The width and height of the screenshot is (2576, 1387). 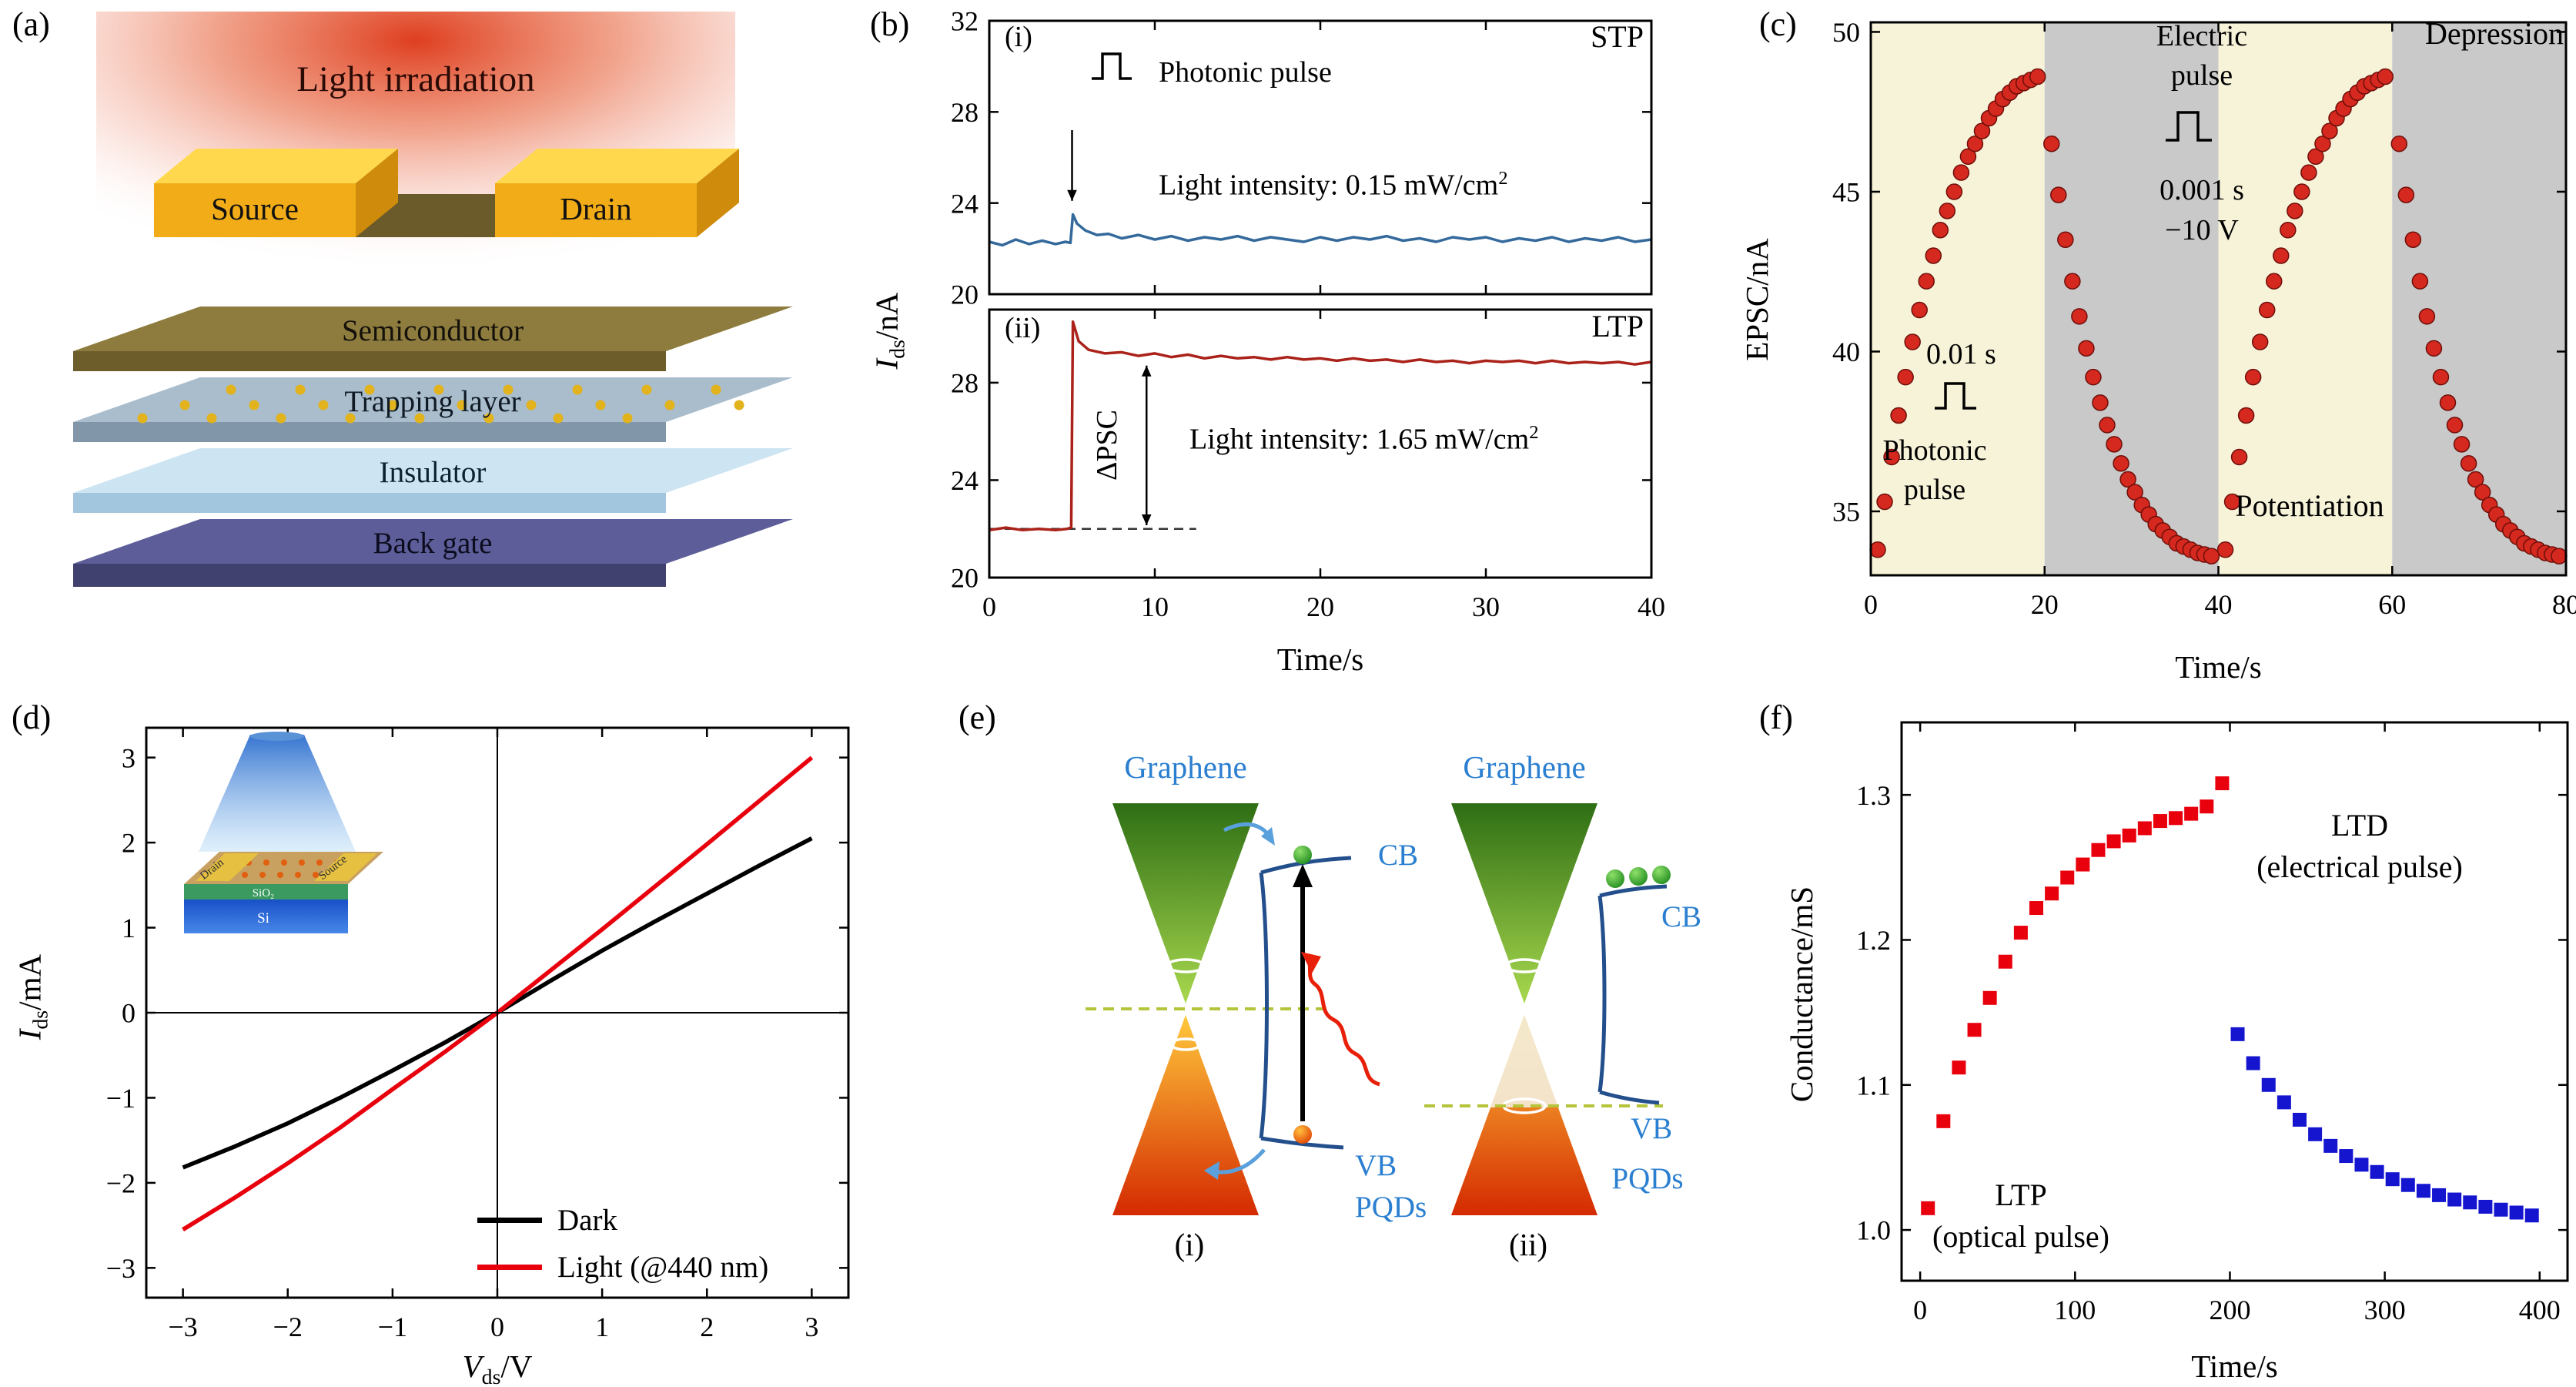 I want to click on electric-pulse-line1: Electric, so click(x=2202, y=36).